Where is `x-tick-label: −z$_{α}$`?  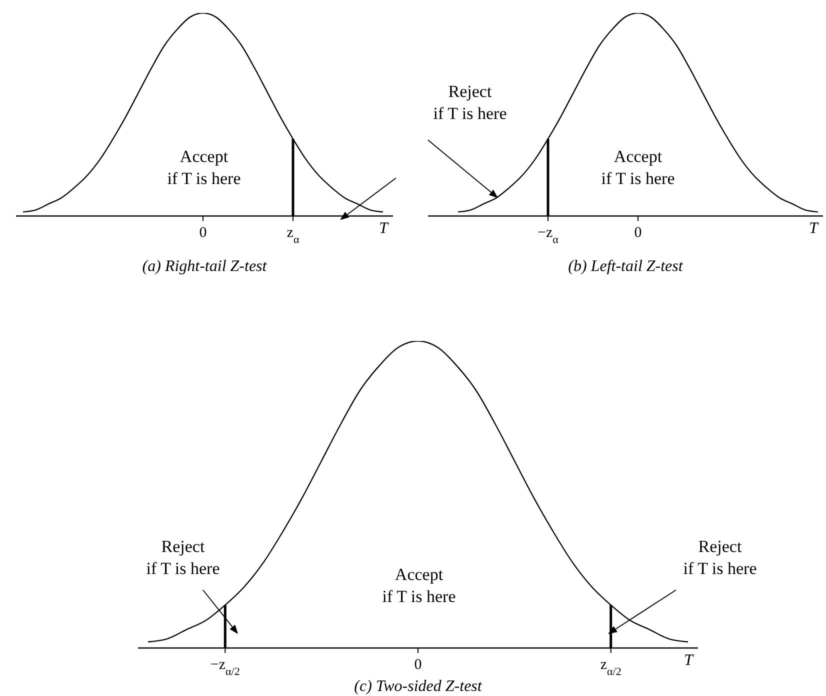 x-tick-label: −z$_{α}$ is located at coordinates (548, 235).